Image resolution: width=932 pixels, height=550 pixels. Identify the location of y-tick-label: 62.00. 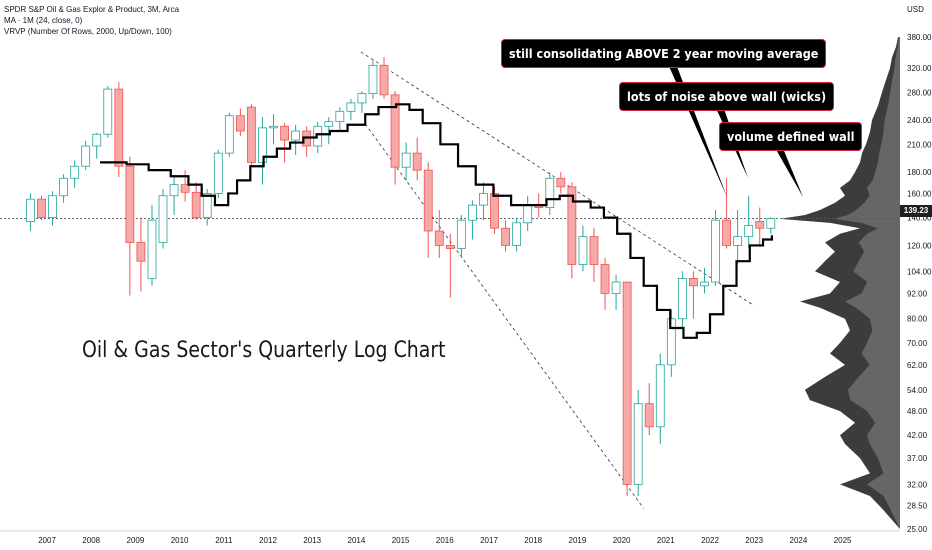
(917, 365).